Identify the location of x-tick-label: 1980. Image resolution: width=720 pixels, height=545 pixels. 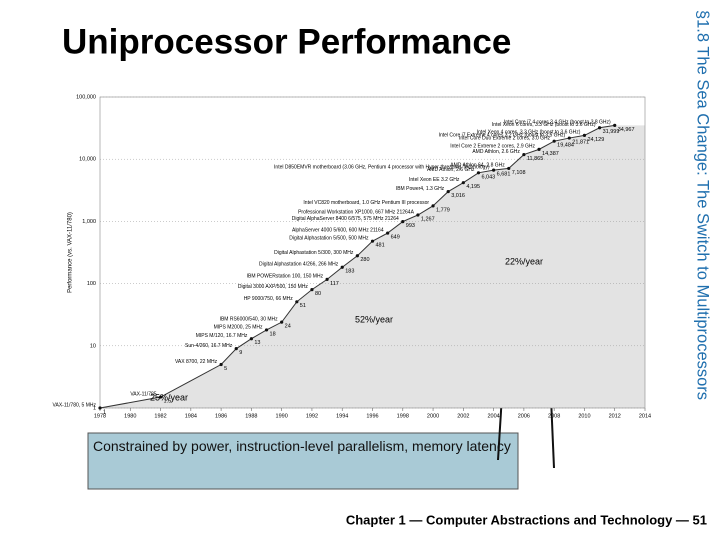
(130, 416).